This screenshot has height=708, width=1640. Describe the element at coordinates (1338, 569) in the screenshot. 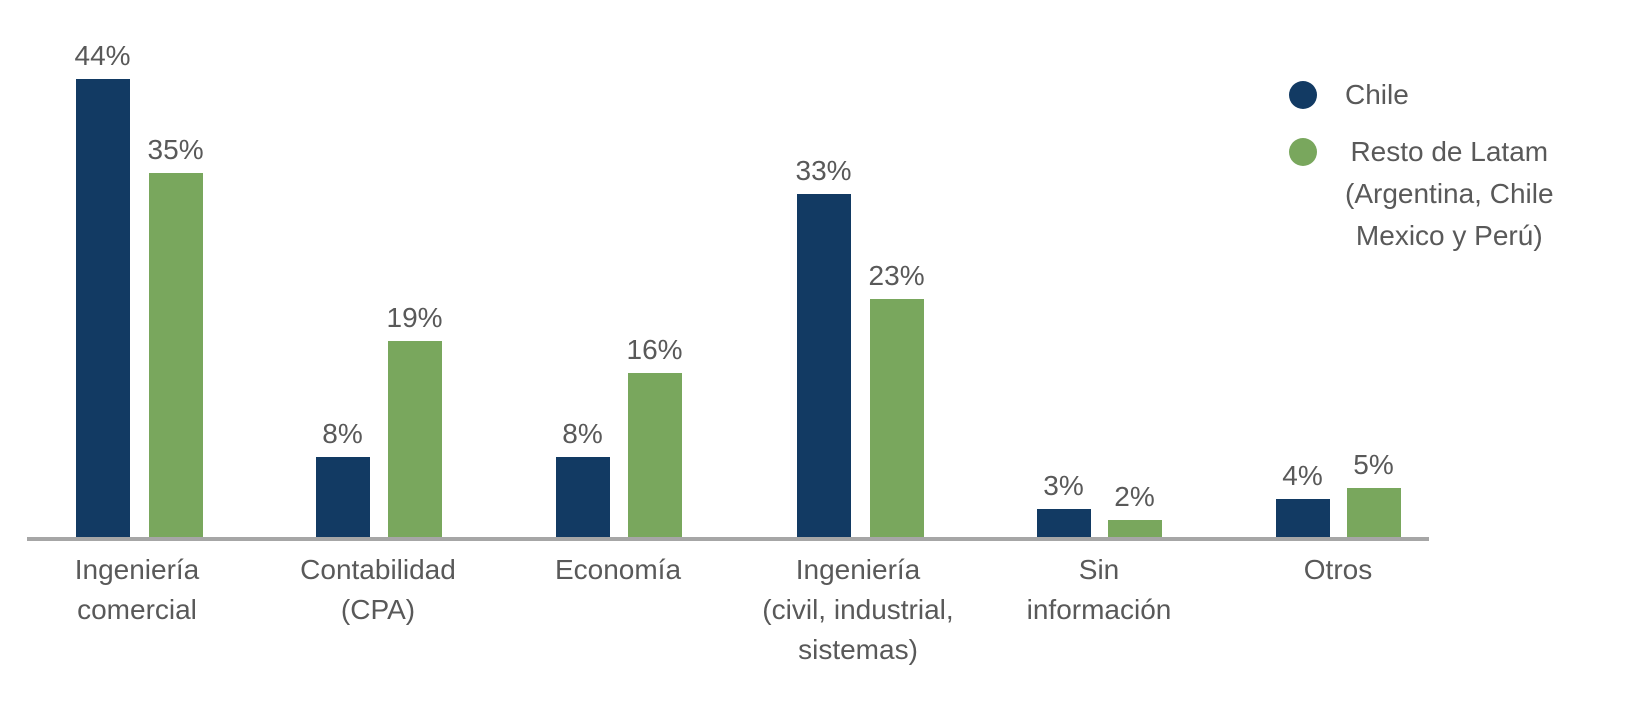

I see `category-label: Otros` at that location.